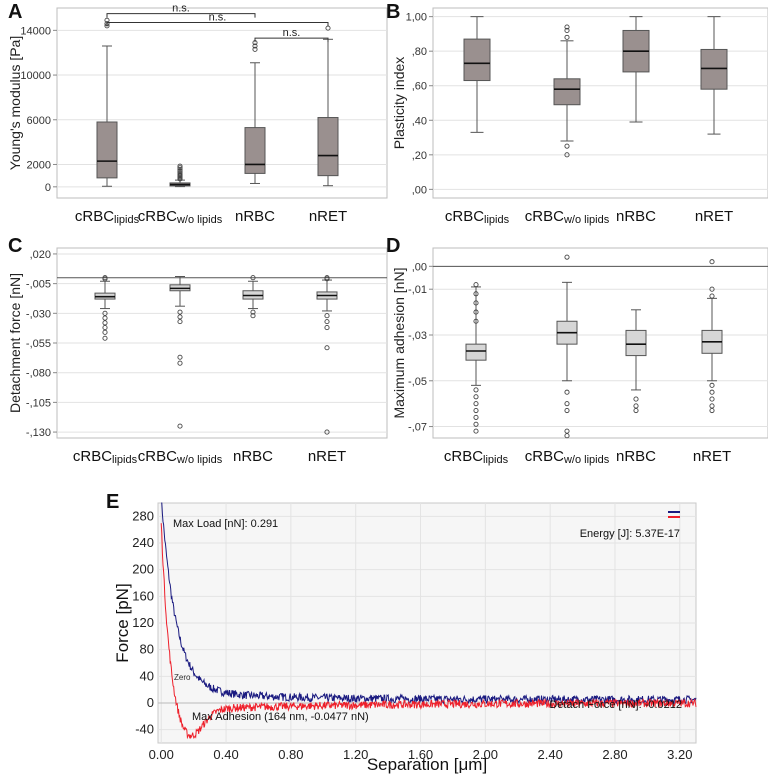 This screenshot has width=768, height=775. Describe the element at coordinates (35, 31) in the screenshot. I see `y-tick-label: 14000` at that location.